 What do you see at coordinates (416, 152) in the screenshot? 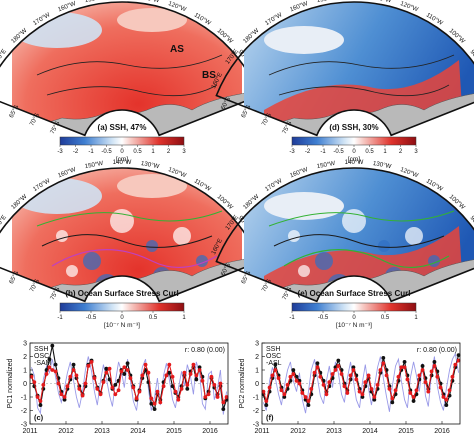
I see `colorbar-tick-label: 3` at bounding box center [416, 152].